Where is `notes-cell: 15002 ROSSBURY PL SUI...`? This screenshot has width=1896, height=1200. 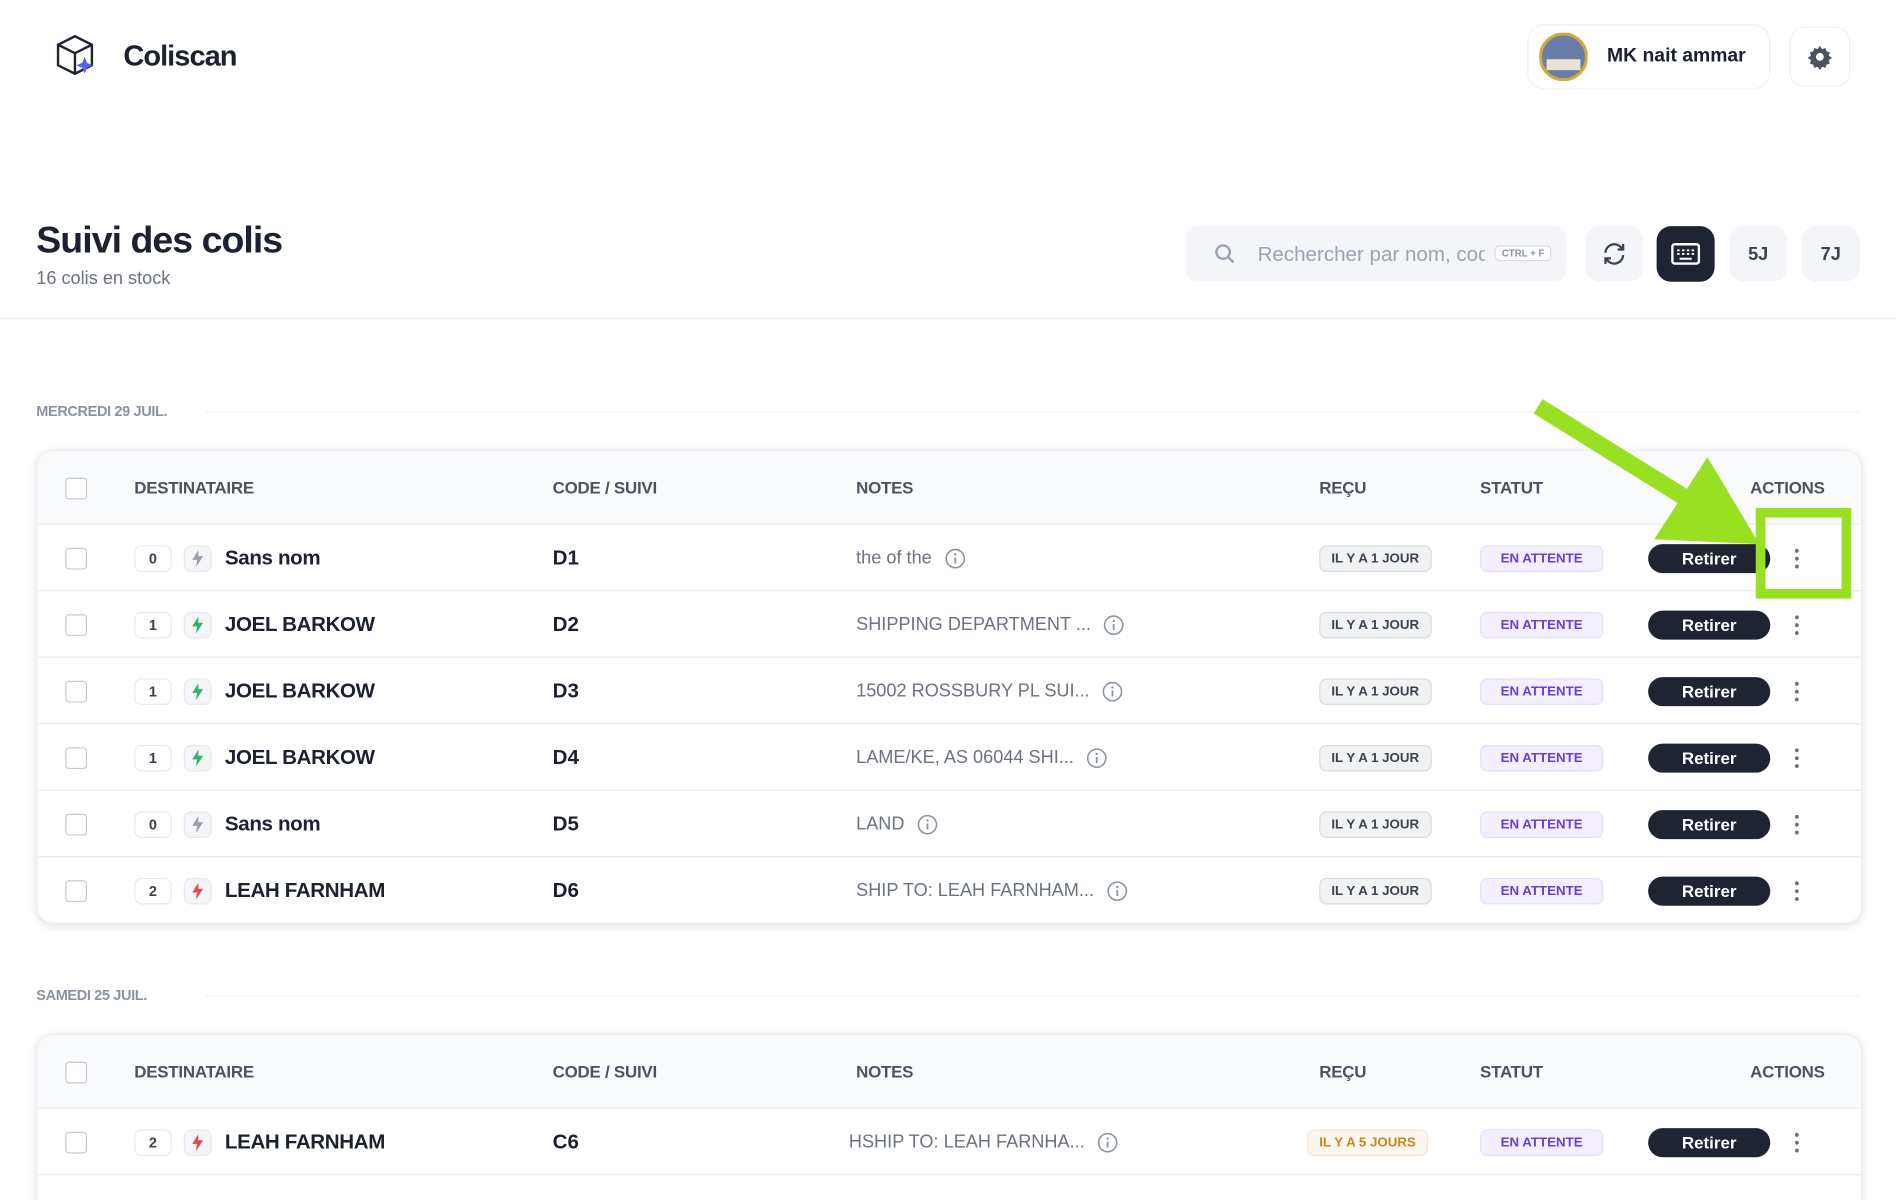 notes-cell: 15002 ROSSBURY PL SUI... is located at coordinates (989, 691).